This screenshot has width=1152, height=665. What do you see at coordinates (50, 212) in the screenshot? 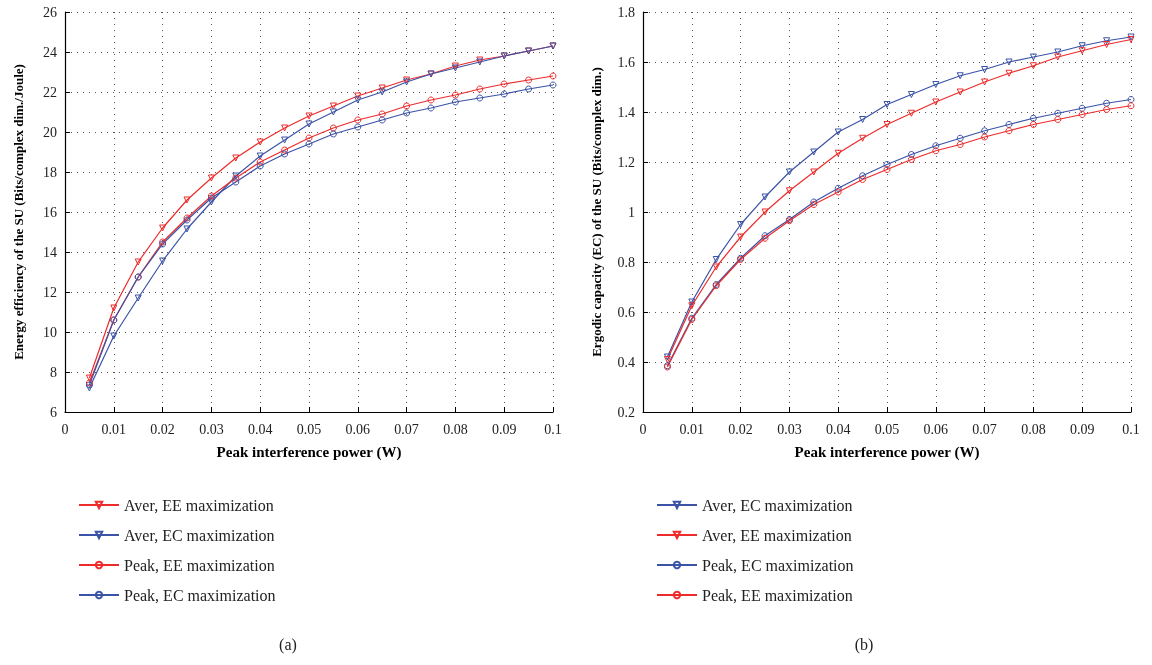
I see `y-tick-label: 16` at bounding box center [50, 212].